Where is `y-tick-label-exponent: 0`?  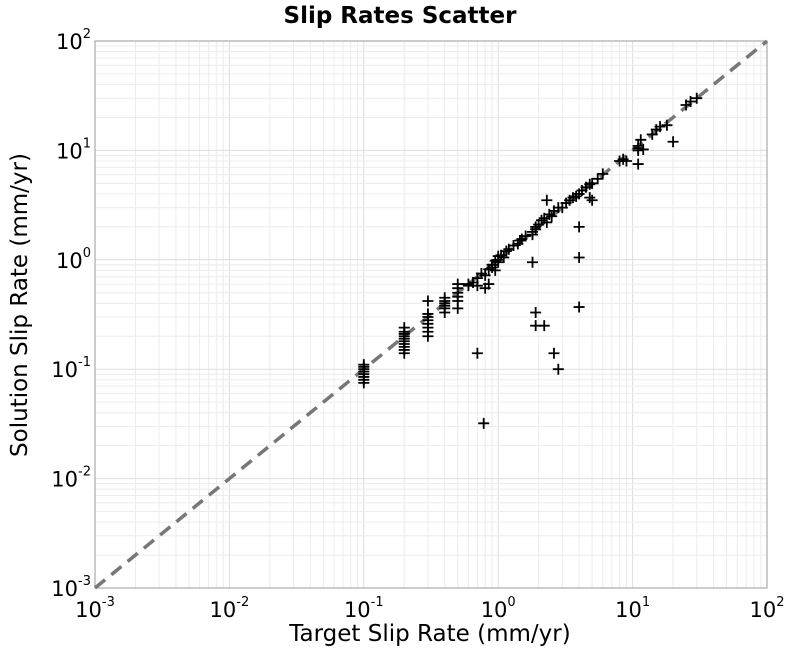
y-tick-label-exponent: 0 is located at coordinates (87, 253).